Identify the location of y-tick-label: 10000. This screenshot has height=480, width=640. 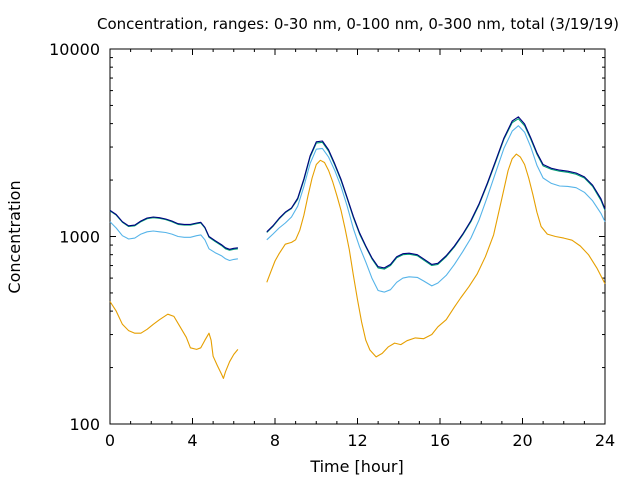
(74, 49).